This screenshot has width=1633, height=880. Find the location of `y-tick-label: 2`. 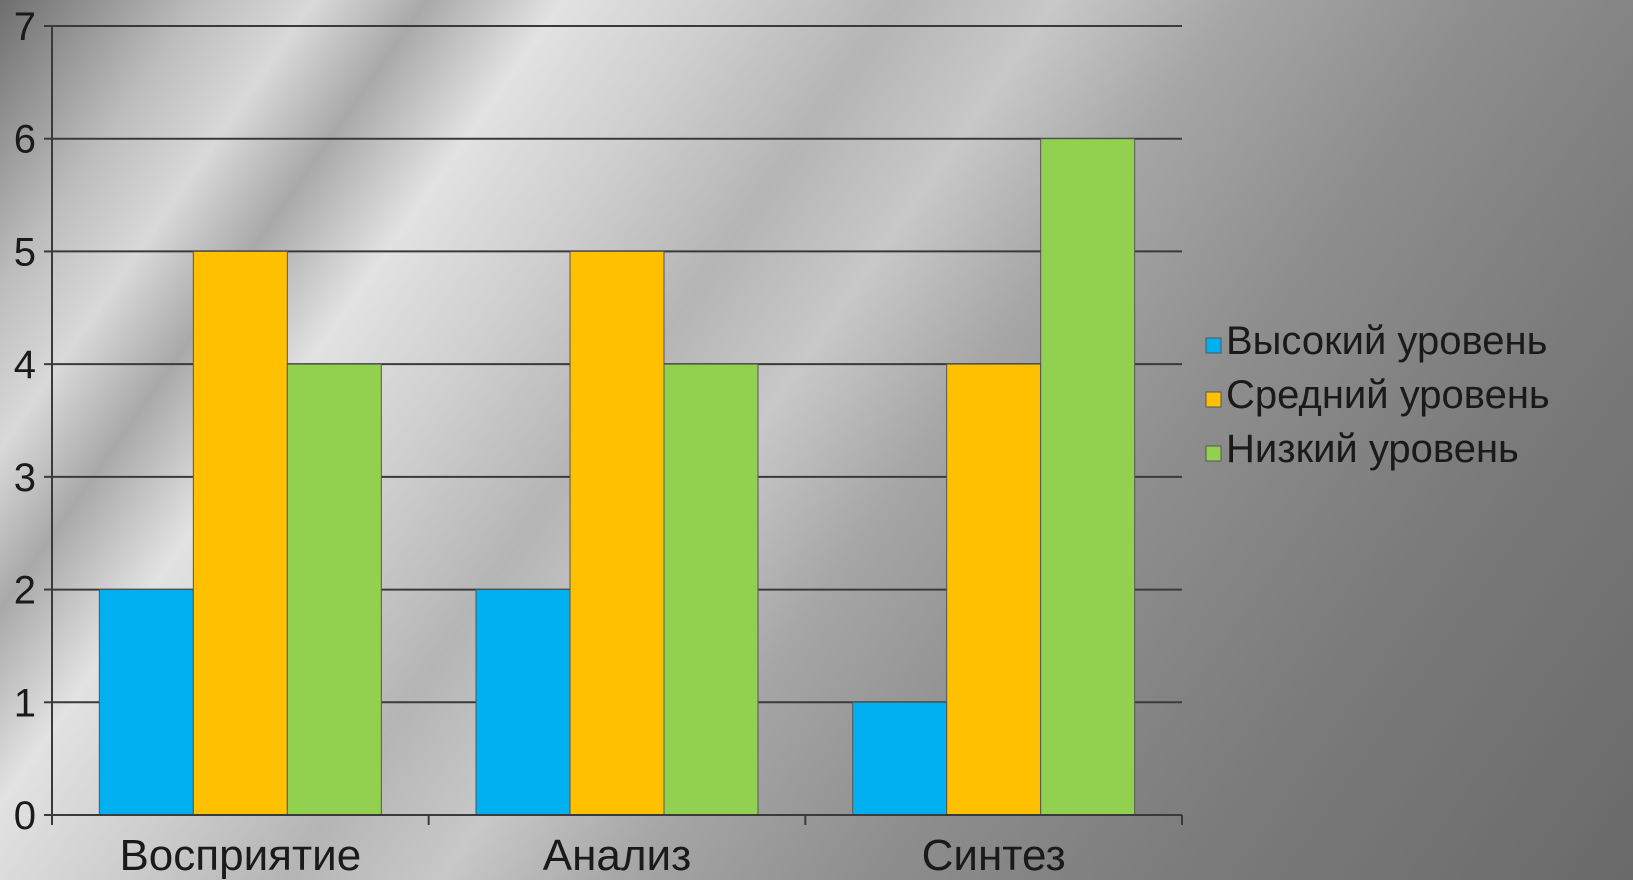

y-tick-label: 2 is located at coordinates (25, 591).